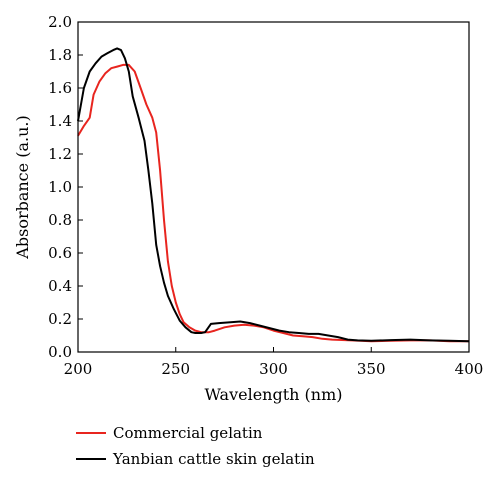  Describe the element at coordinates (22, 187) in the screenshot. I see `y-axis-label: Absorbance (a.u.)` at that location.